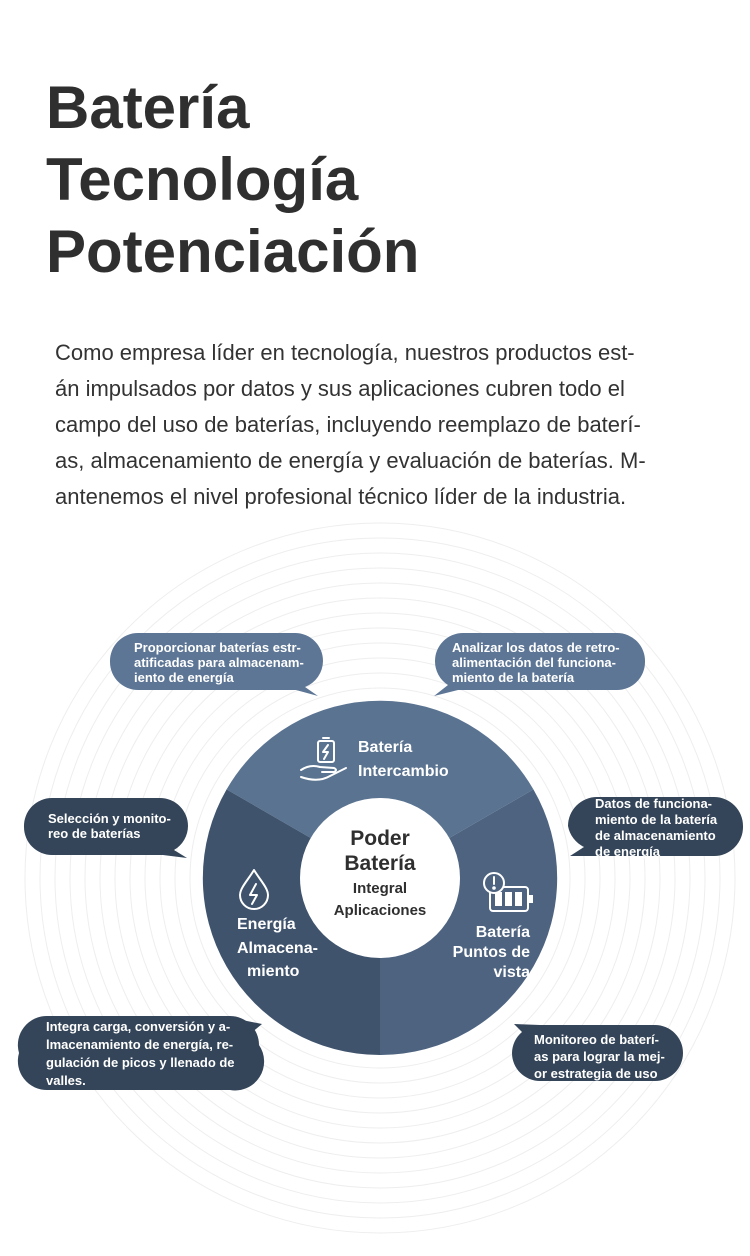 This screenshot has height=1256, width=750. Describe the element at coordinates (508, 892) in the screenshot. I see `battery-alert-icon` at that location.